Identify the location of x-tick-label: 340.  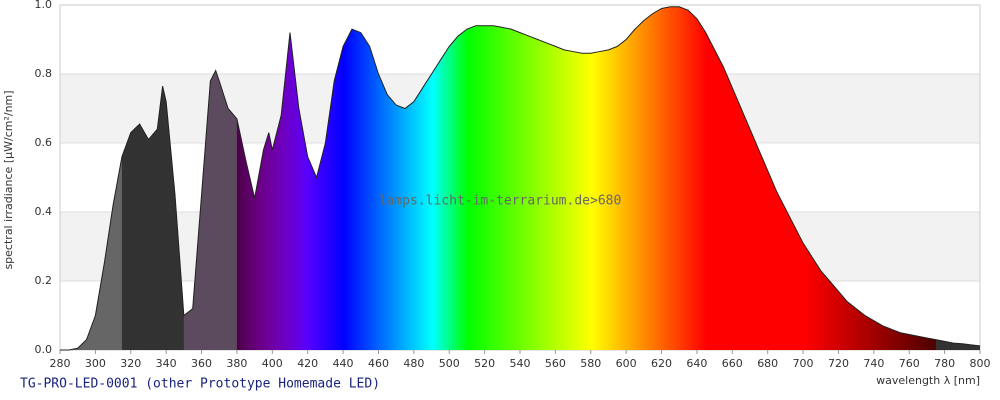
(166, 363).